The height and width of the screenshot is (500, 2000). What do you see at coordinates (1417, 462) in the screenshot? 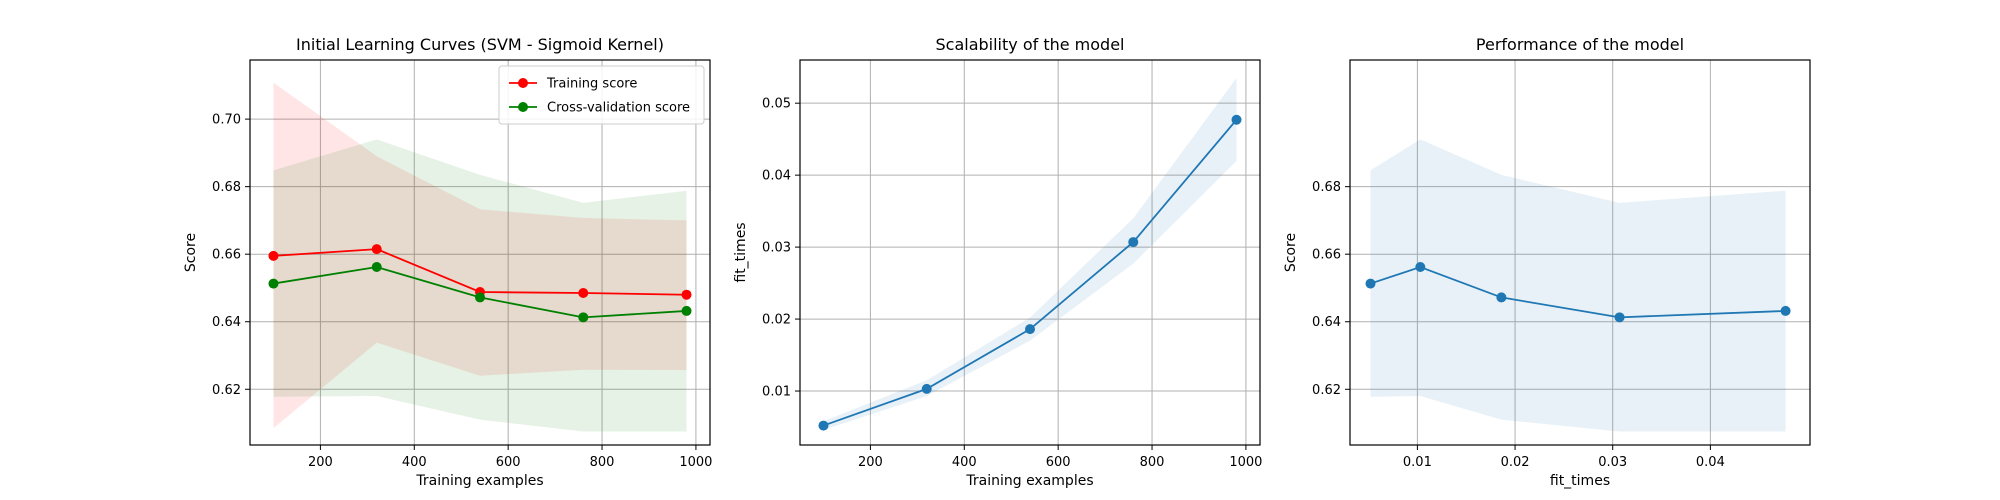
I see `x-tick-label: 0.01` at bounding box center [1417, 462].